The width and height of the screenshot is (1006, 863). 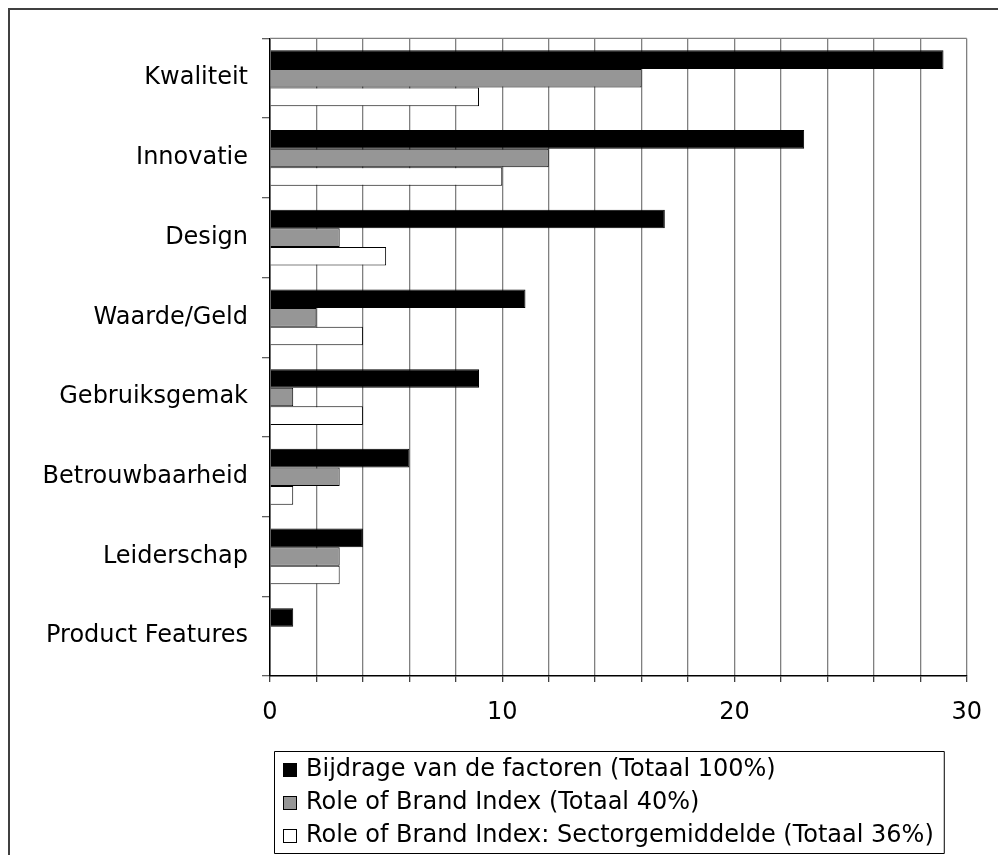 I want to click on x-tick-label: 10, so click(x=502, y=710).